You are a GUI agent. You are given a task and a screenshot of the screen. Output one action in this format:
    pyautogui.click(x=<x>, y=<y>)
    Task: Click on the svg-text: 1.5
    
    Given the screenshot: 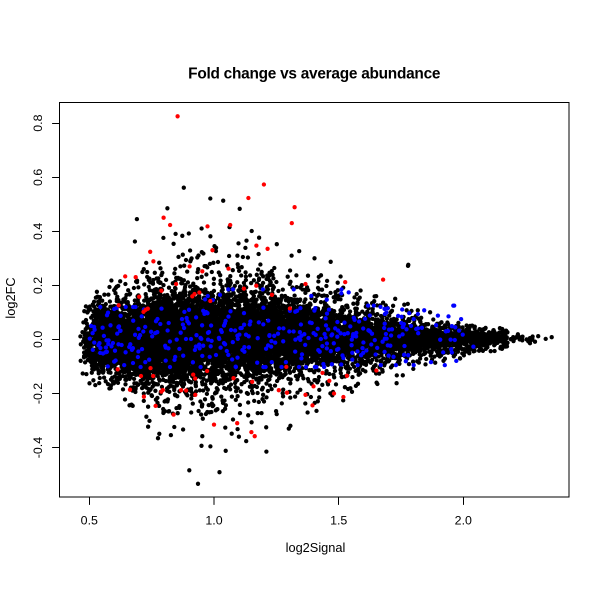 What is the action you would take?
    pyautogui.click(x=338, y=521)
    